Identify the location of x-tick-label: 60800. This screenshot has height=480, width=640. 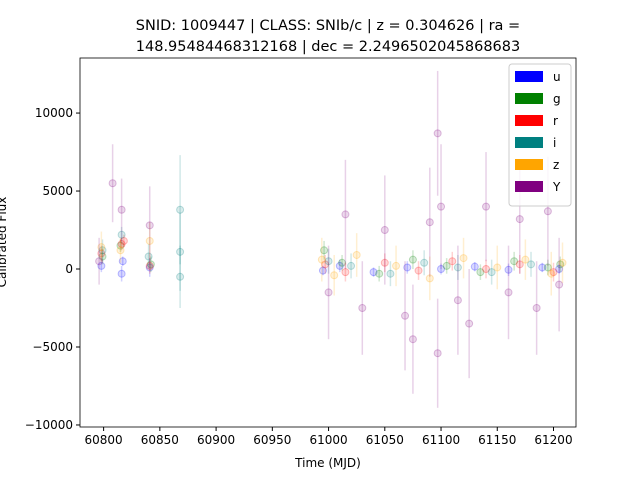
(104, 440).